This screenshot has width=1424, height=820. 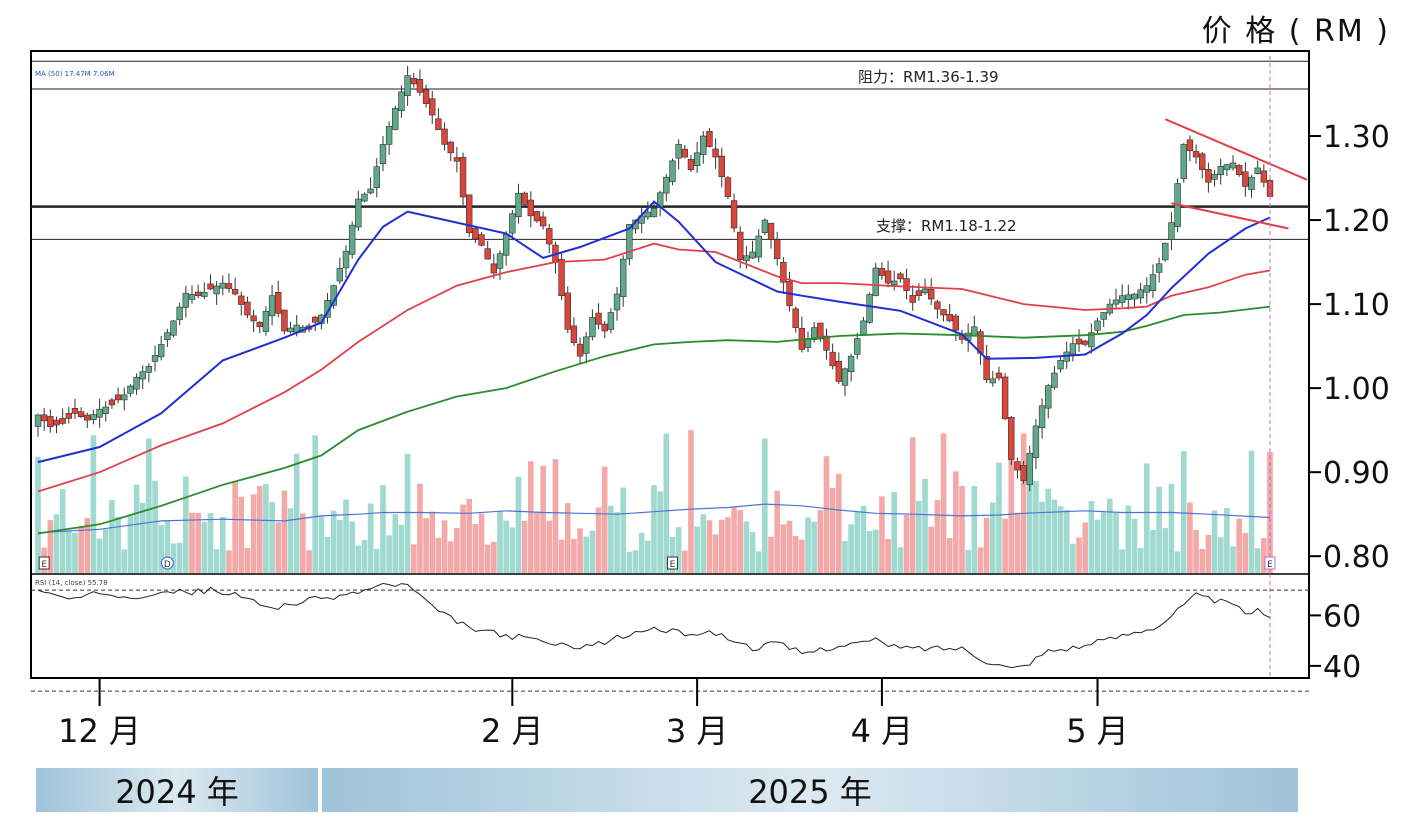 What do you see at coordinates (1097, 731) in the screenshot?
I see `x-tick-label: 5 月` at bounding box center [1097, 731].